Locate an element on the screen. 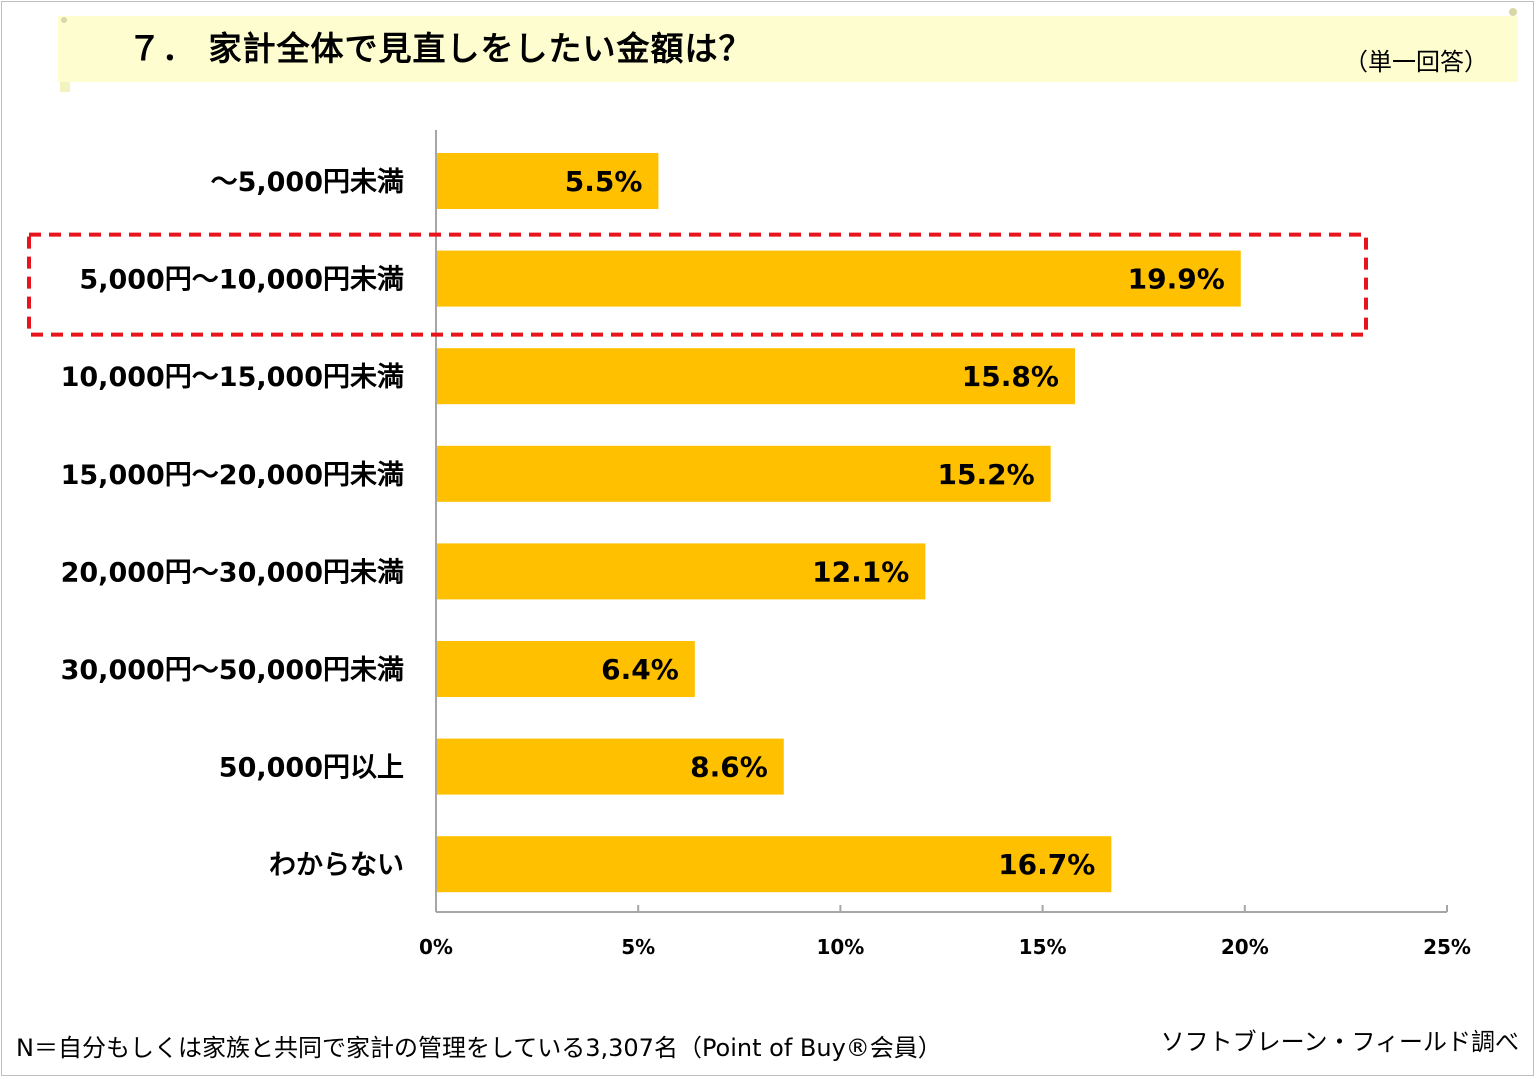 The image size is (1537, 1079). x-tick-label: 20% is located at coordinates (1245, 947).